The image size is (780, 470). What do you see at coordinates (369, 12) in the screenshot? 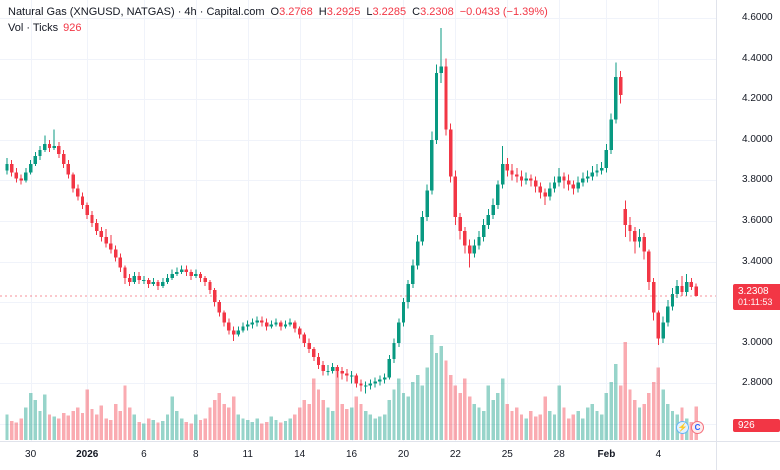
I see `low-label: L` at bounding box center [369, 12].